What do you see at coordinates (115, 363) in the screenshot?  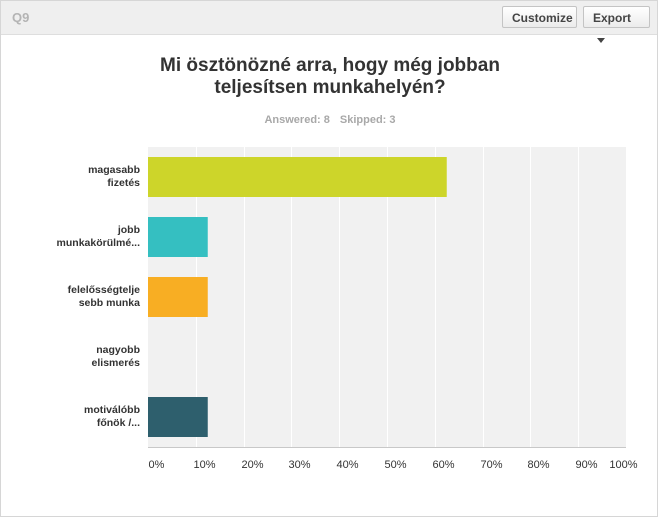 I see `category-label-line: elismerés` at bounding box center [115, 363].